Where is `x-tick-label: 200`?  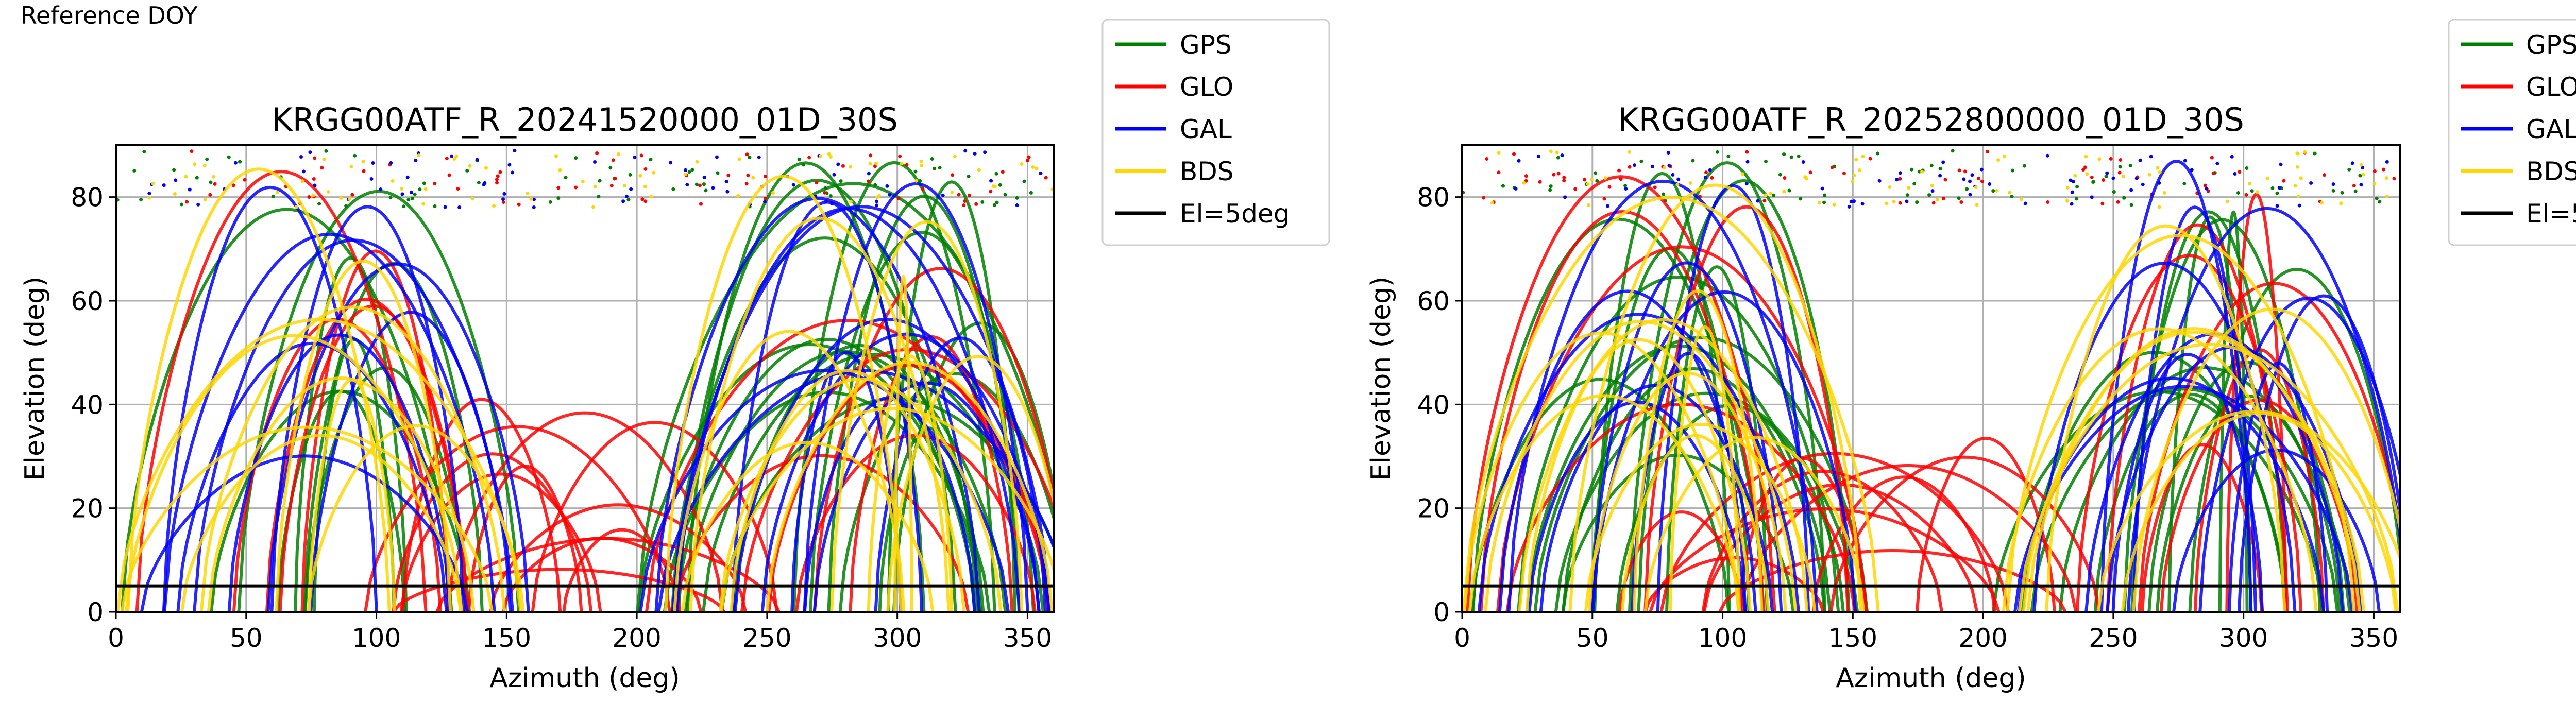
x-tick-label: 200 is located at coordinates (1982, 638).